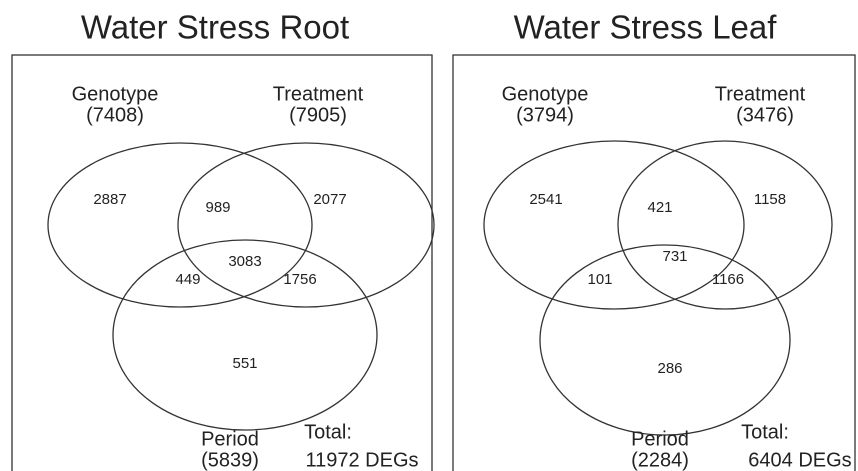 The width and height of the screenshot is (858, 471). I want to click on region-count: 551, so click(244, 363).